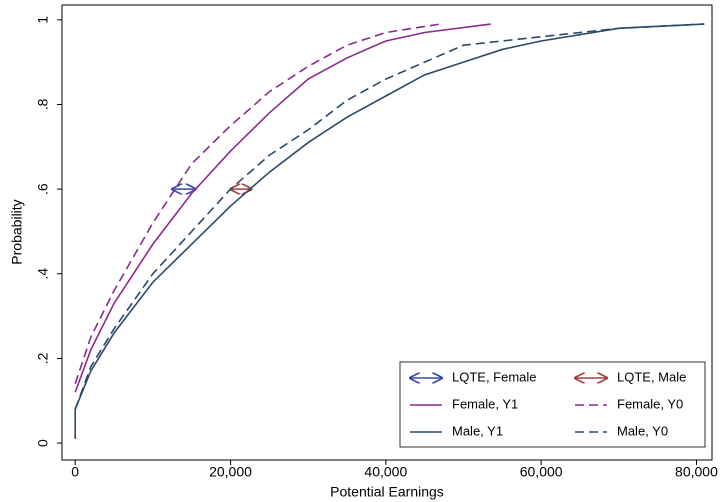  Describe the element at coordinates (43, 189) in the screenshot. I see `y-tick-label: .6` at that location.